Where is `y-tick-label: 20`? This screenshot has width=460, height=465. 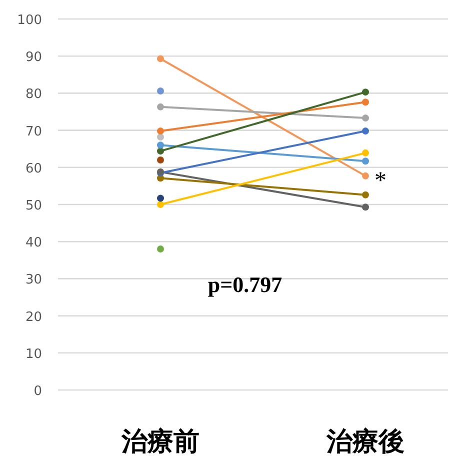 y-tick-label: 20 is located at coordinates (33, 317).